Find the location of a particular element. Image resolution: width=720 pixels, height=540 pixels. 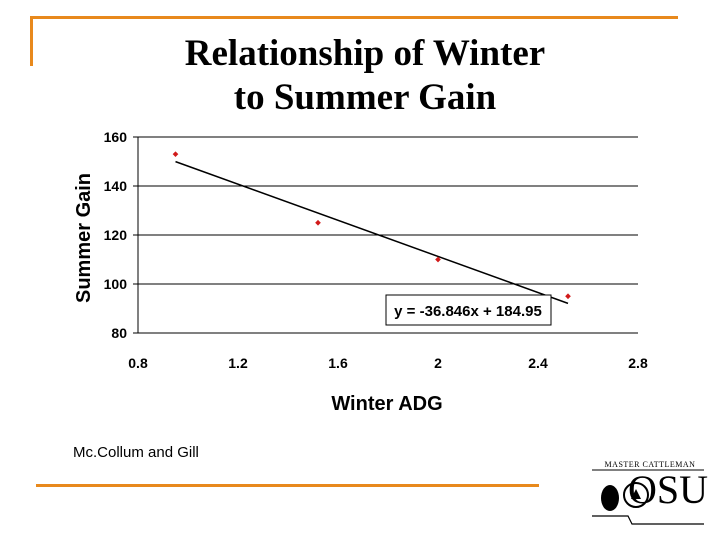

osu-cattleman-logo is located at coordinates (648, 497).